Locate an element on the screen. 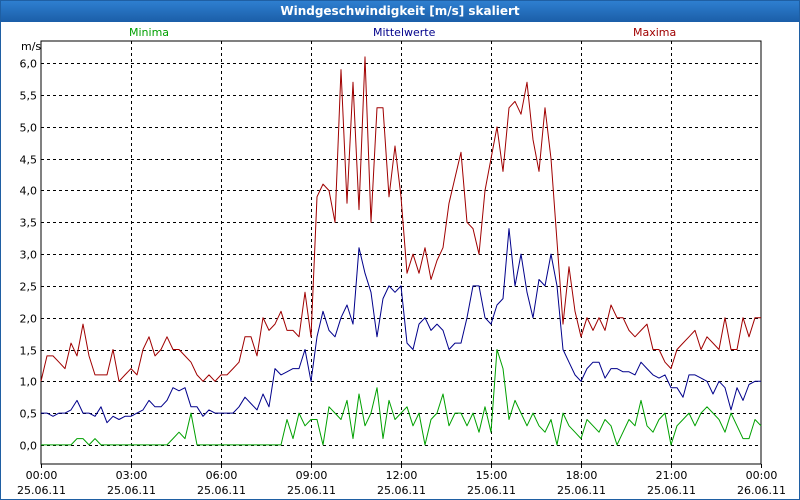 The height and width of the screenshot is (500, 800). y-tick-label: 6,0 is located at coordinates (29, 64).